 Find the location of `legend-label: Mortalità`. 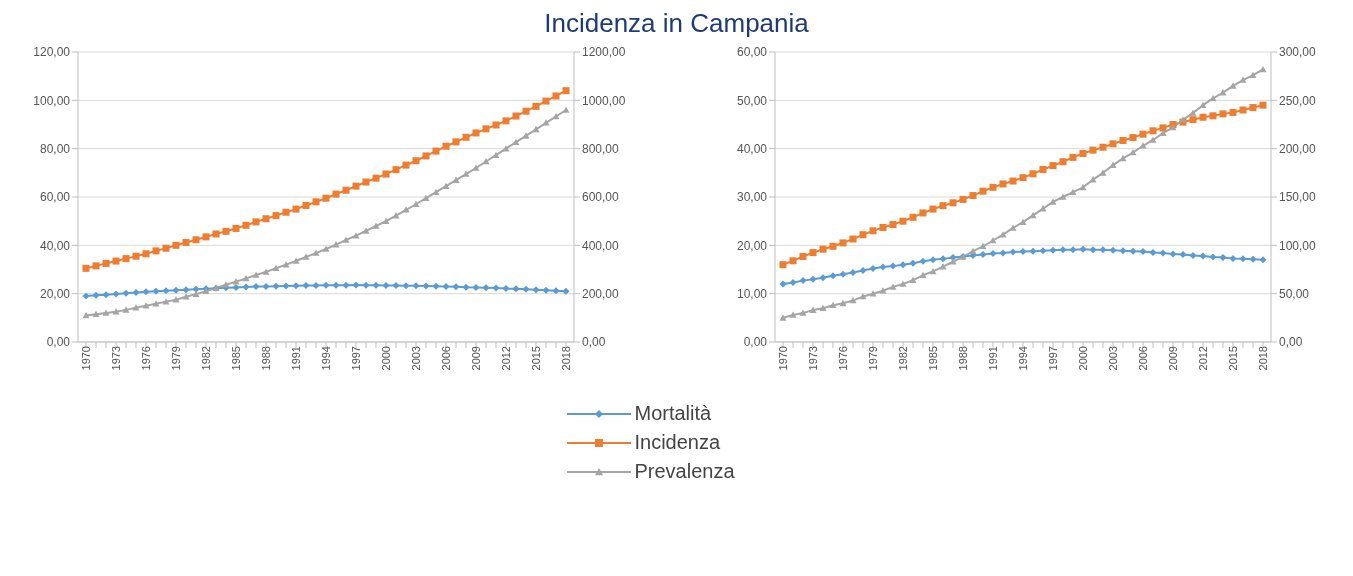

legend-label: Mortalità is located at coordinates (673, 413).